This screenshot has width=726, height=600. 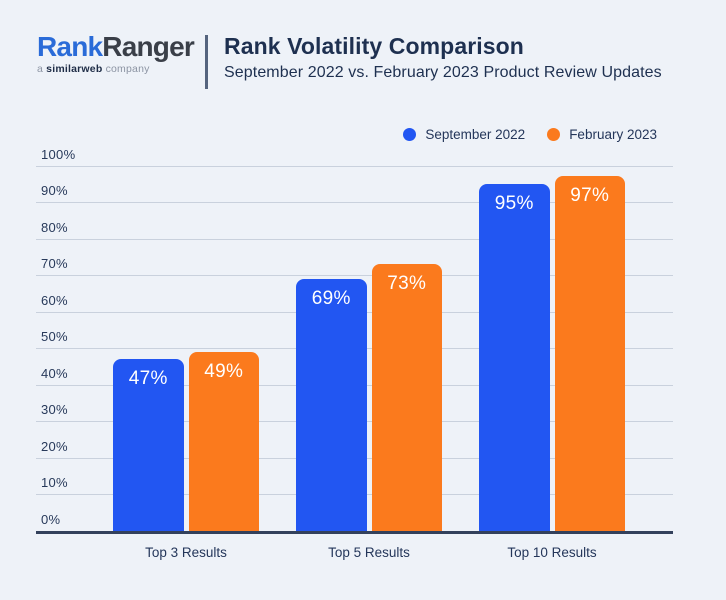 I want to click on logo-word-ranger: Ranger, so click(x=148, y=46).